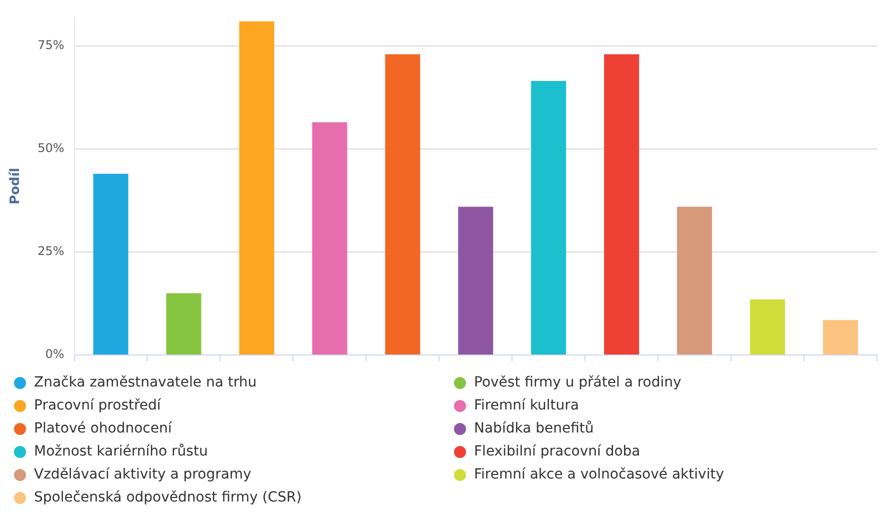 This screenshot has width=891, height=519. What do you see at coordinates (54, 354) in the screenshot?
I see `y-tick-label: 0%` at bounding box center [54, 354].